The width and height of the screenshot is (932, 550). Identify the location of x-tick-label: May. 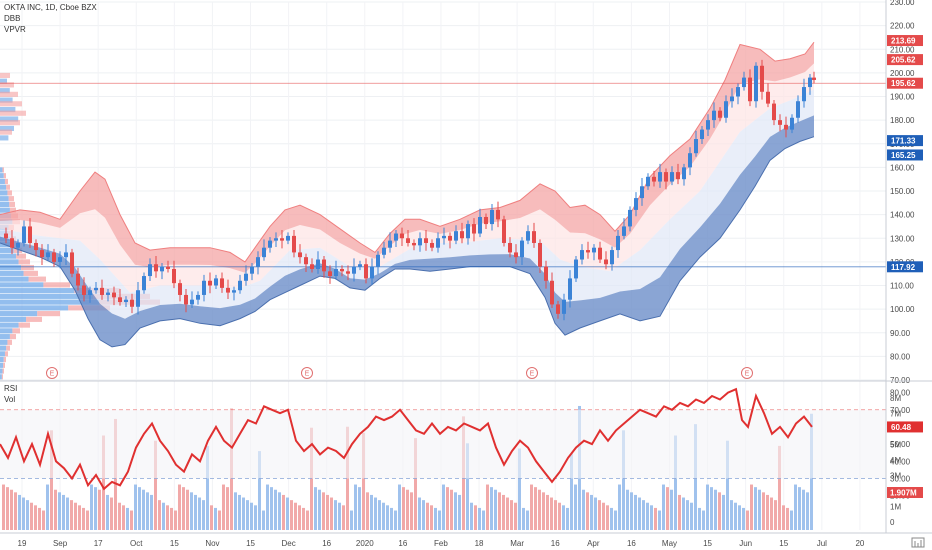
(669, 543).